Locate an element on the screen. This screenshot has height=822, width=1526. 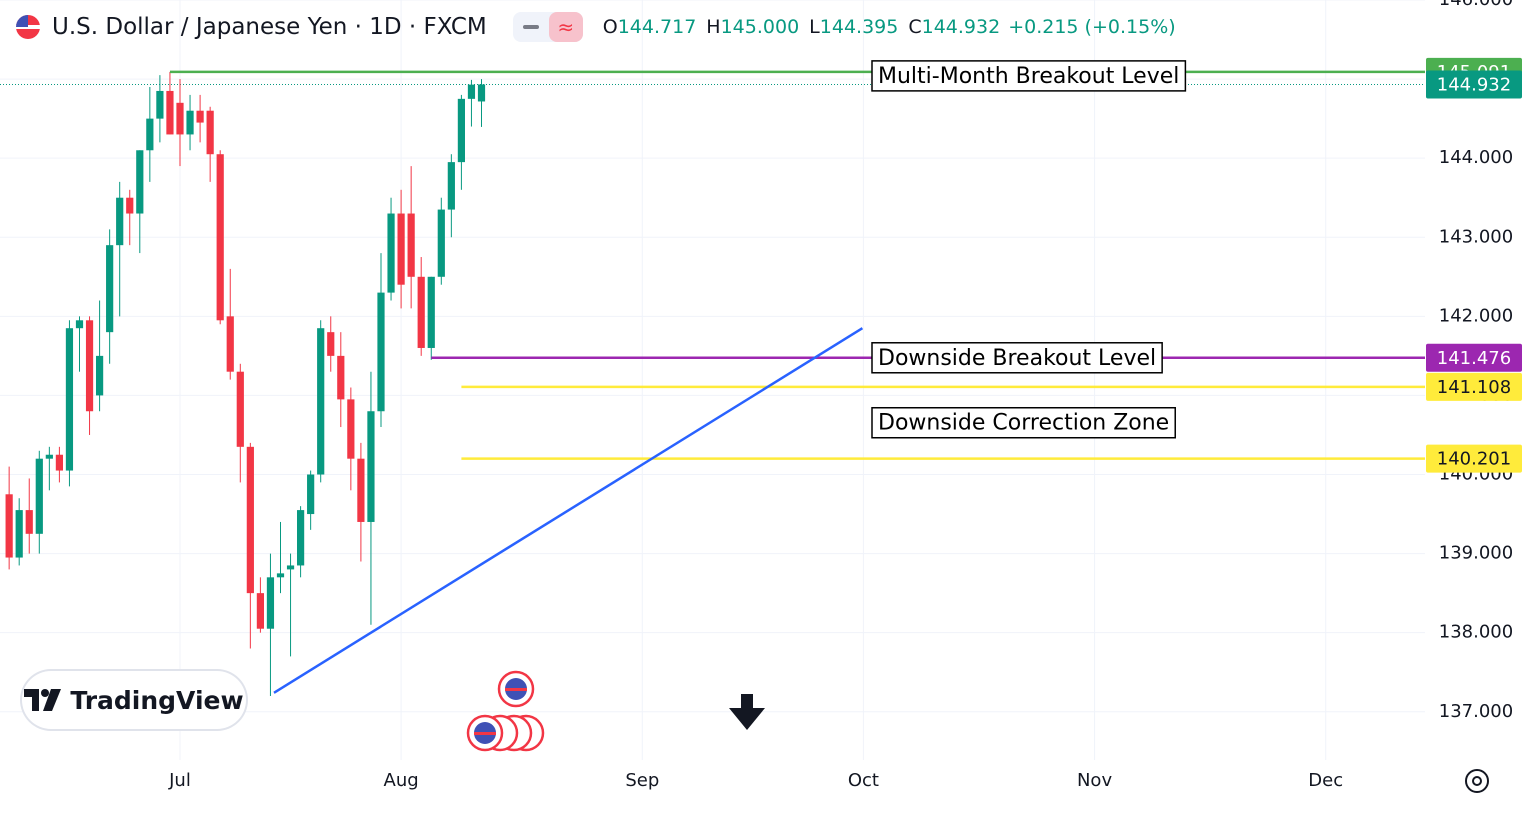
zone-label-box is located at coordinates (1023, 422).